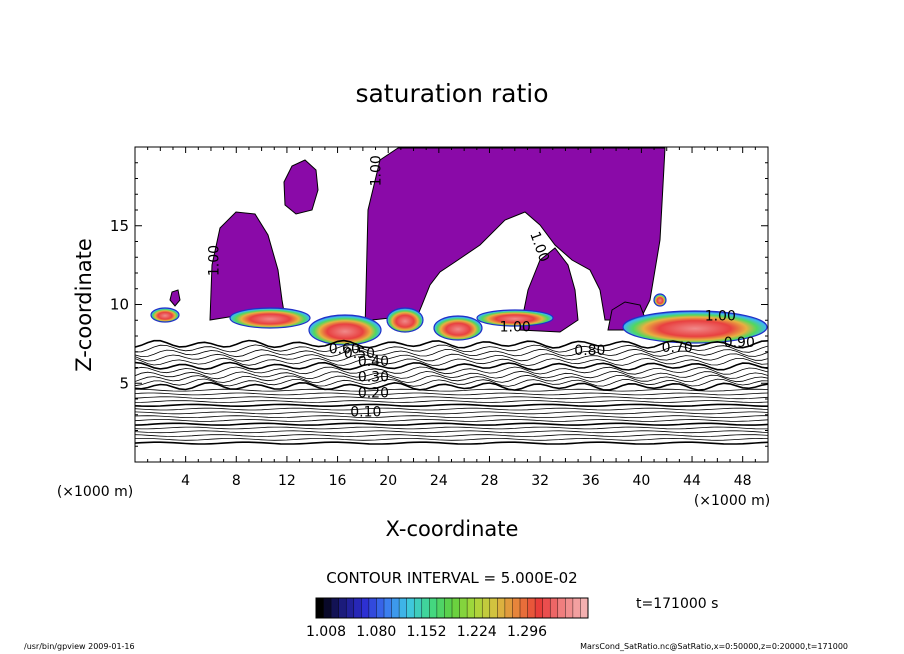 The image size is (904, 654). I want to click on contour-lines, so click(451, 392).